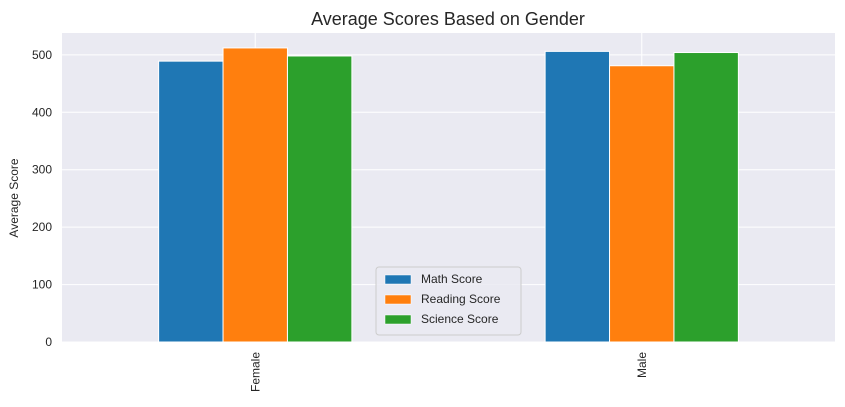 This screenshot has width=845, height=407. What do you see at coordinates (42, 198) in the screenshot?
I see `y-axis-ticks: 0 100 200 300 400 500` at bounding box center [42, 198].